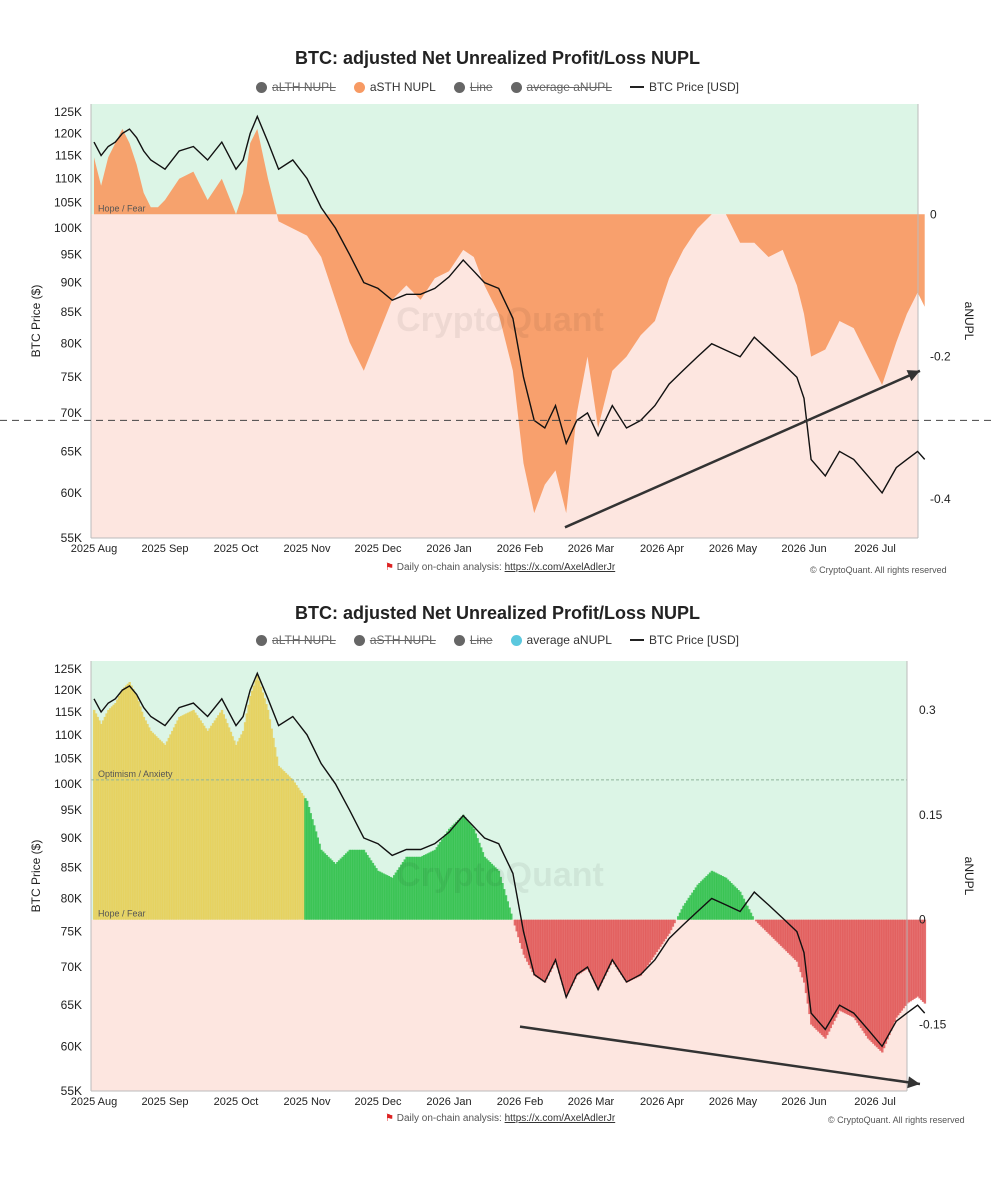 The image size is (995, 1200). I want to click on y-left-tick-label: 80K, so click(71, 898).